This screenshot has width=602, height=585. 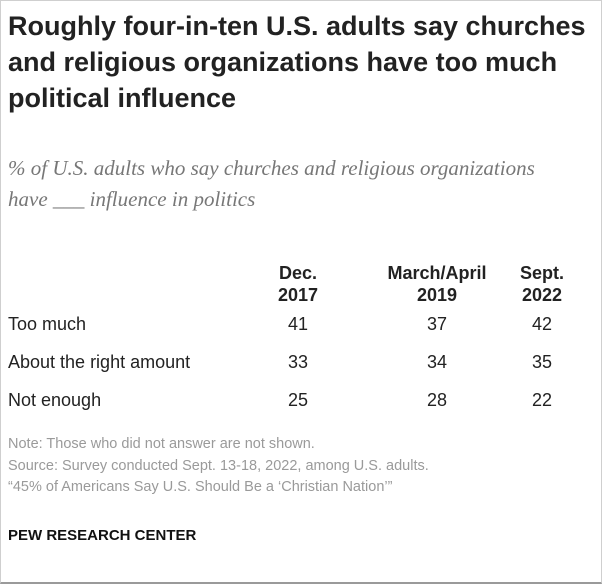 I want to click on column-header-line: 2017, so click(x=298, y=295).